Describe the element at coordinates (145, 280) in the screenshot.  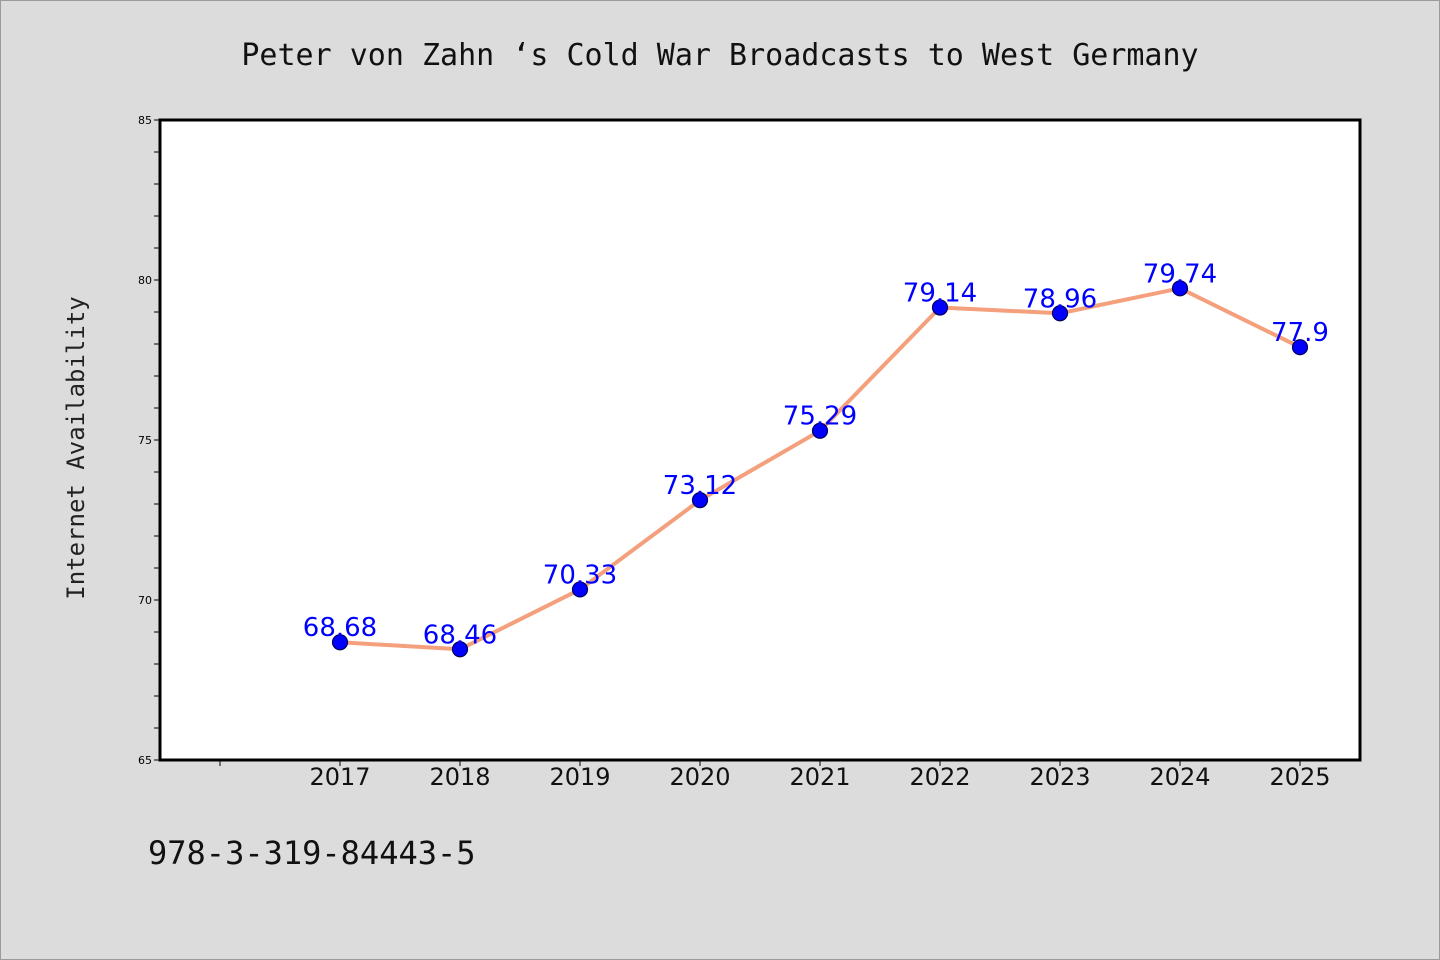
I see `y-tick-label: 80` at that location.